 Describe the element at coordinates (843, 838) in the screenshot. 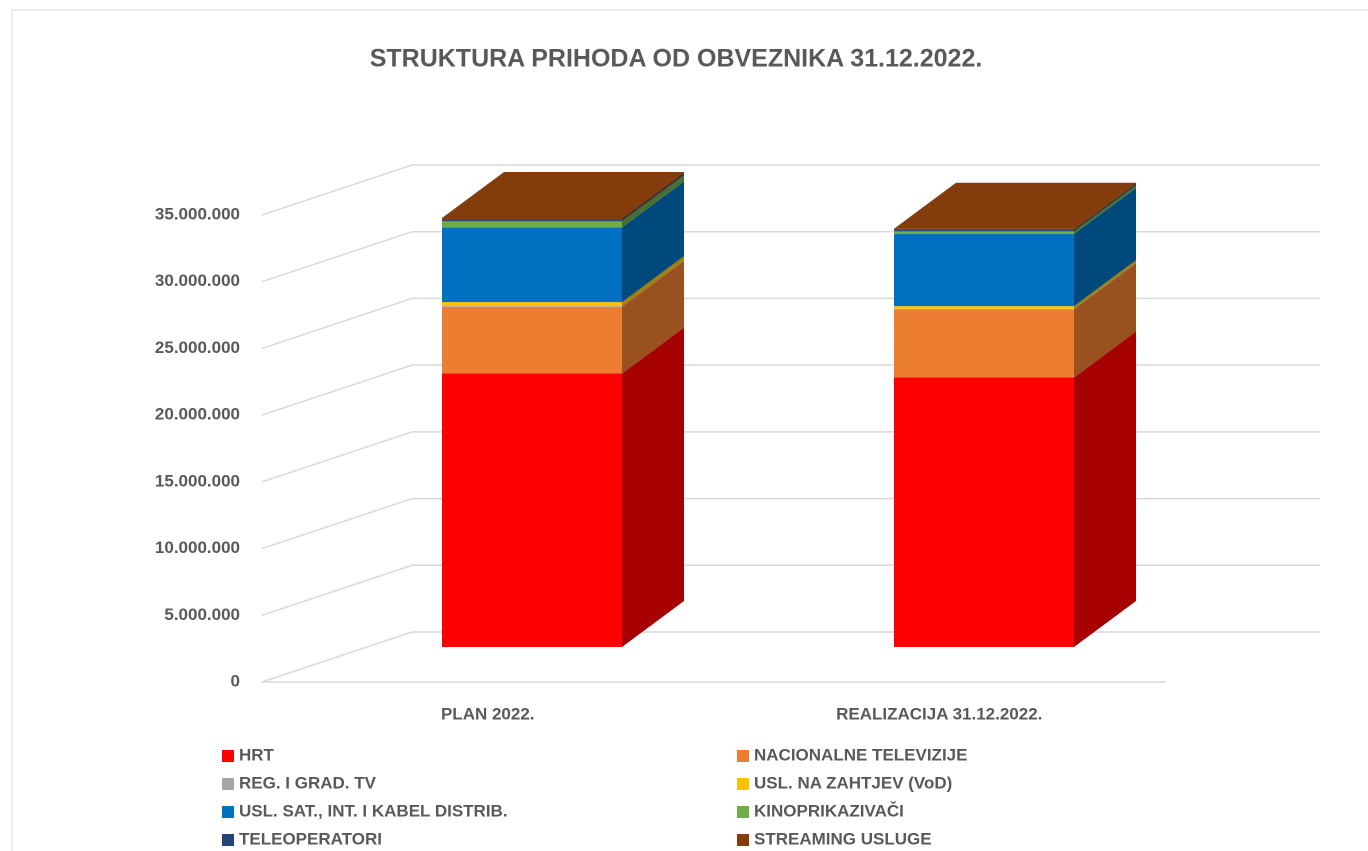

I see `legend-label: STREAMING USLUGE` at that location.